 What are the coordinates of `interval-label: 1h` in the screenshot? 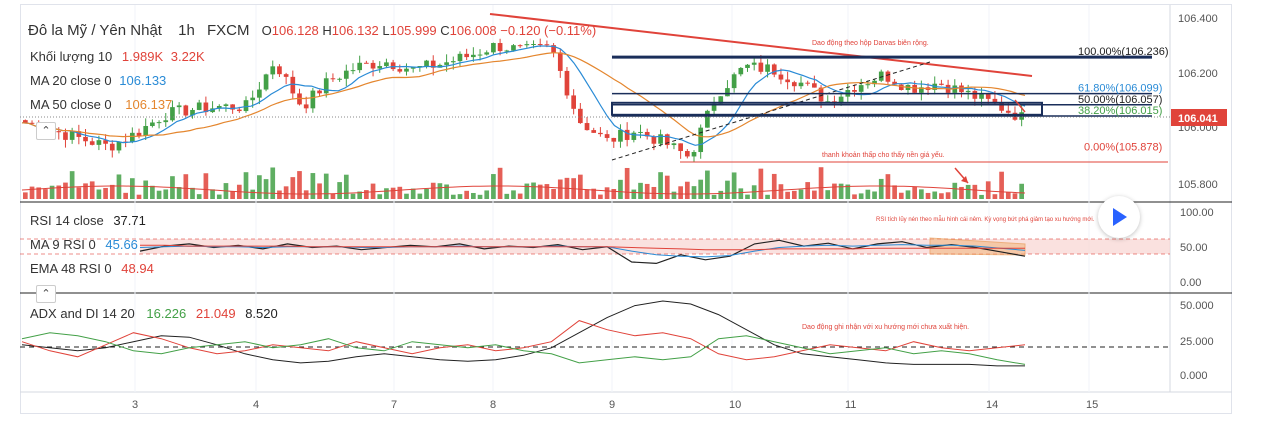 It's located at (186, 30).